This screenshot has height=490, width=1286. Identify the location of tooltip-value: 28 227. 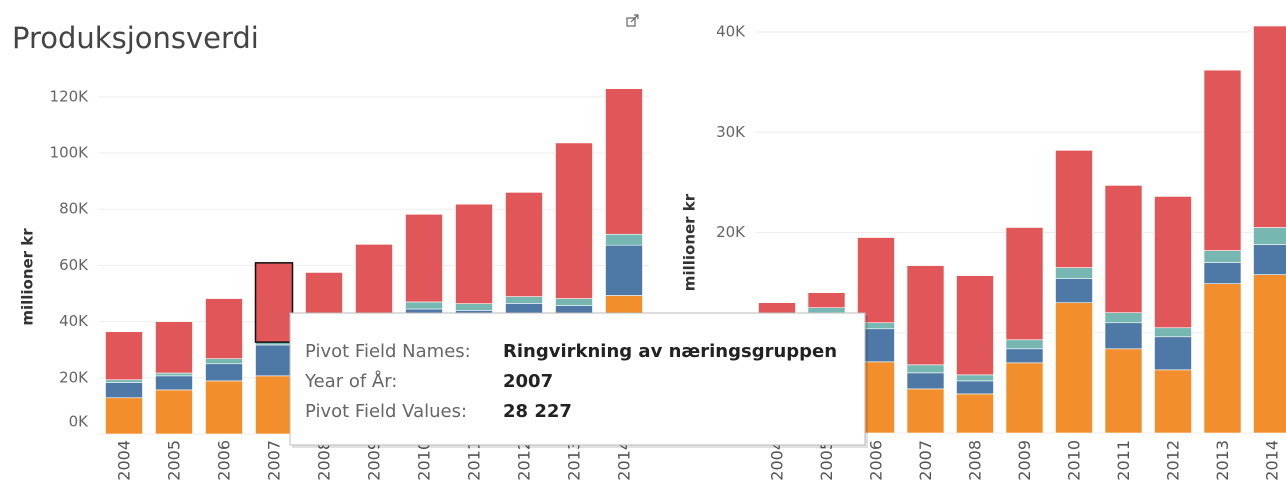
(537, 411).